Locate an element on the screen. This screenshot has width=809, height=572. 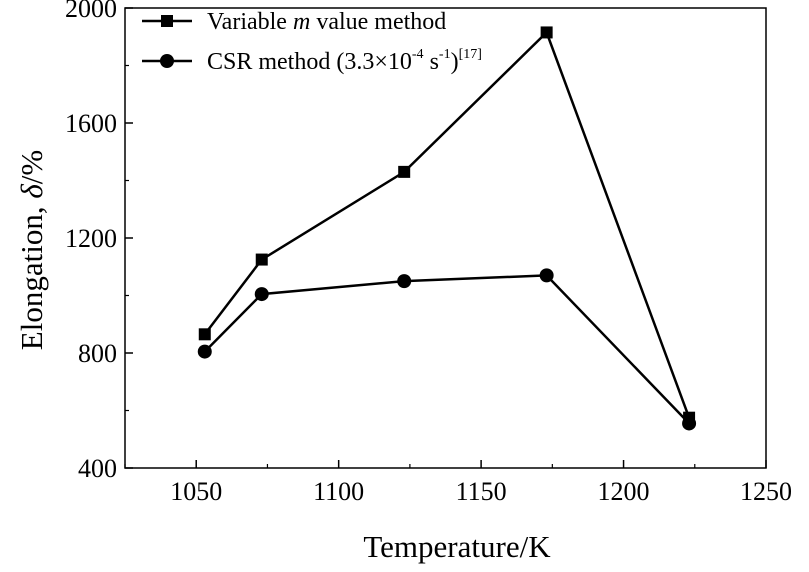
legend-circle-marker is located at coordinates (167, 61).